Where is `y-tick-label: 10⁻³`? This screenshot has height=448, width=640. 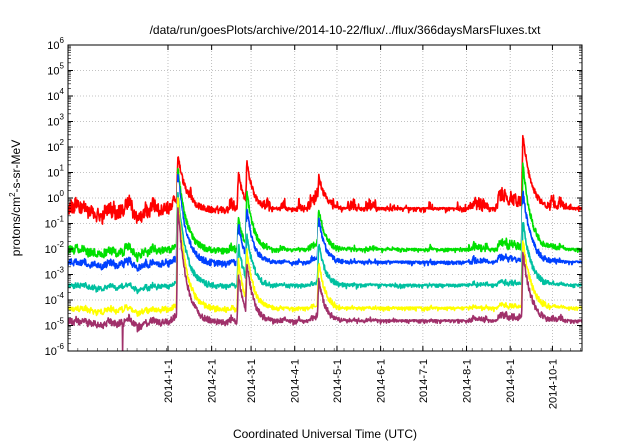
y-tick-label: 10⁻³ is located at coordinates (55, 274).